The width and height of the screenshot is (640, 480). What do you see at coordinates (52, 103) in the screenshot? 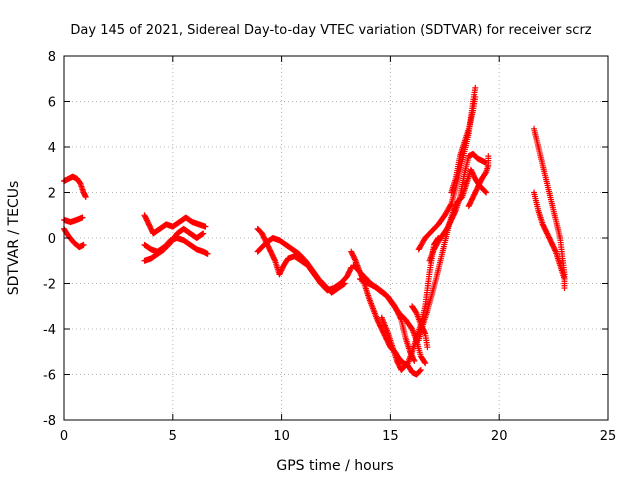
I see `y-tick-label: 6` at bounding box center [52, 103].